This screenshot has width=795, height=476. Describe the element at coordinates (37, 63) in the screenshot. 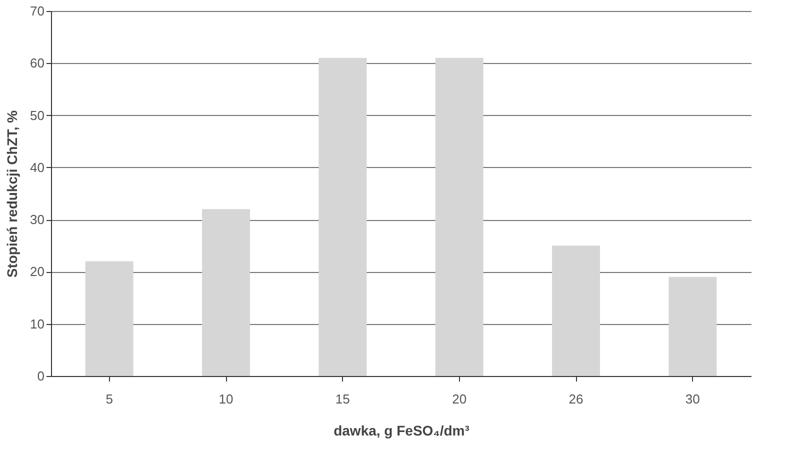

I see `y-tick-label: 60` at that location.